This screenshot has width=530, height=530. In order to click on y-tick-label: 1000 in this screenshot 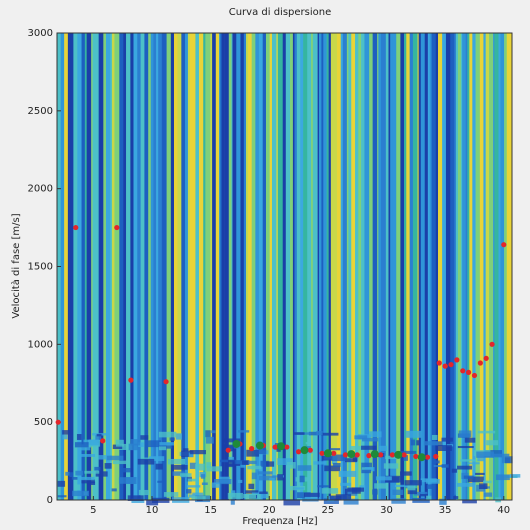, I will do `click(40, 344)`.